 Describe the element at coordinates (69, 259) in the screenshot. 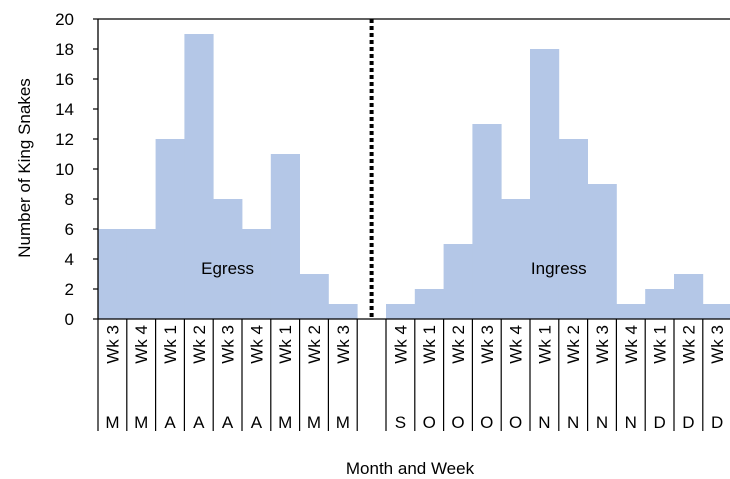

I see `y-tick-label: 4` at that location.